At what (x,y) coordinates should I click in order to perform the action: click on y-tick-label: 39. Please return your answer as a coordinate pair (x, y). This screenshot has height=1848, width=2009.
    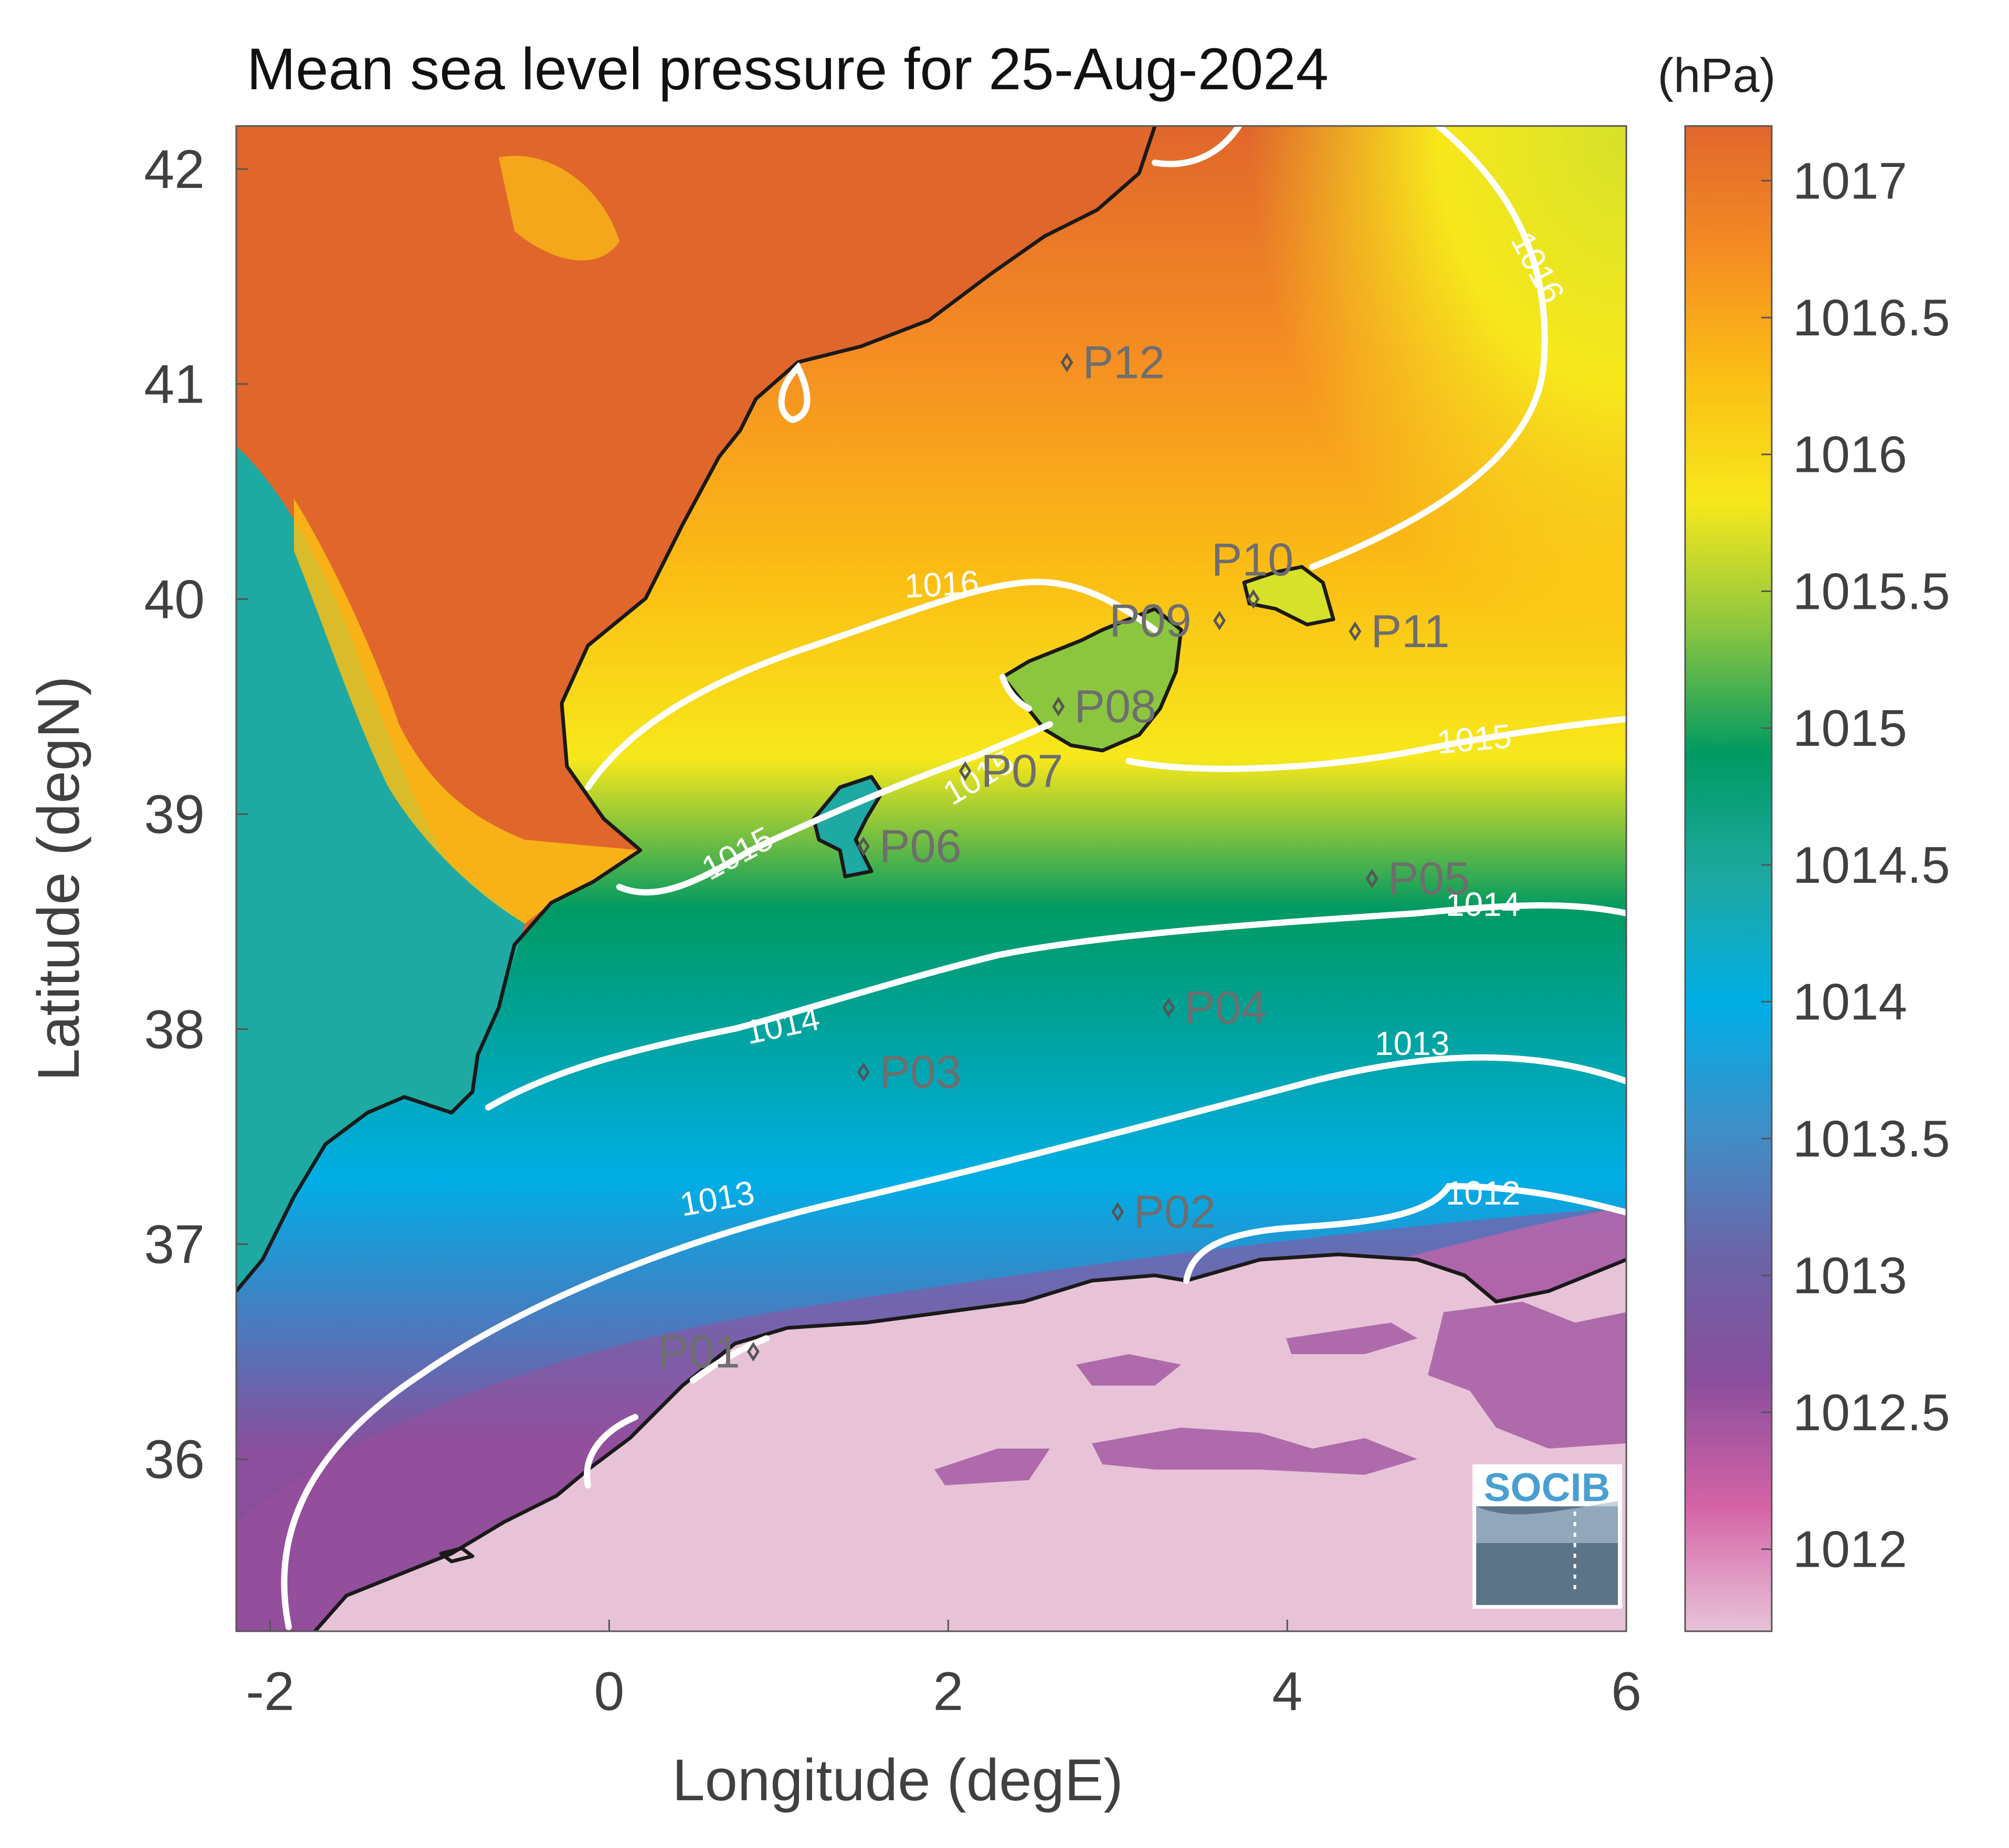
    Looking at the image, I should click on (175, 815).